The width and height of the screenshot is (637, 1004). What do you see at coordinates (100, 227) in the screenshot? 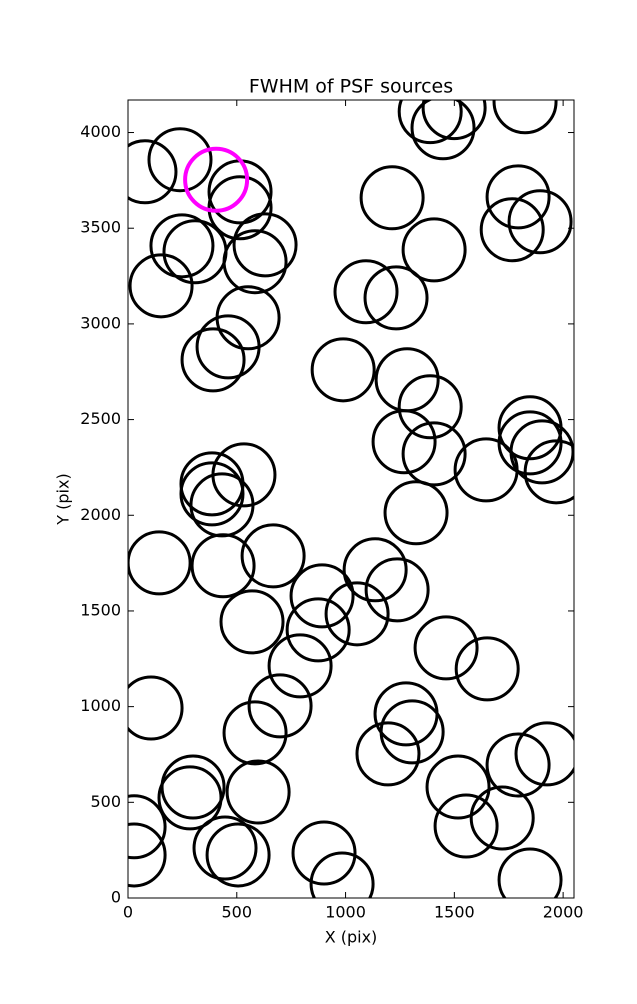
I see `y-tick-label: 3500` at bounding box center [100, 227].